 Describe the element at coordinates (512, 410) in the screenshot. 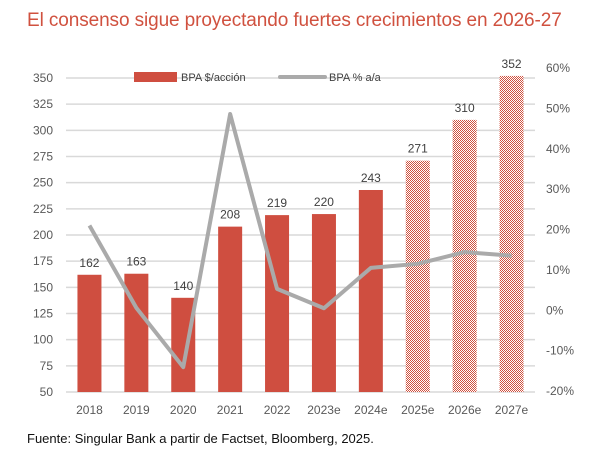

I see `x-tick-label: 2027e` at that location.